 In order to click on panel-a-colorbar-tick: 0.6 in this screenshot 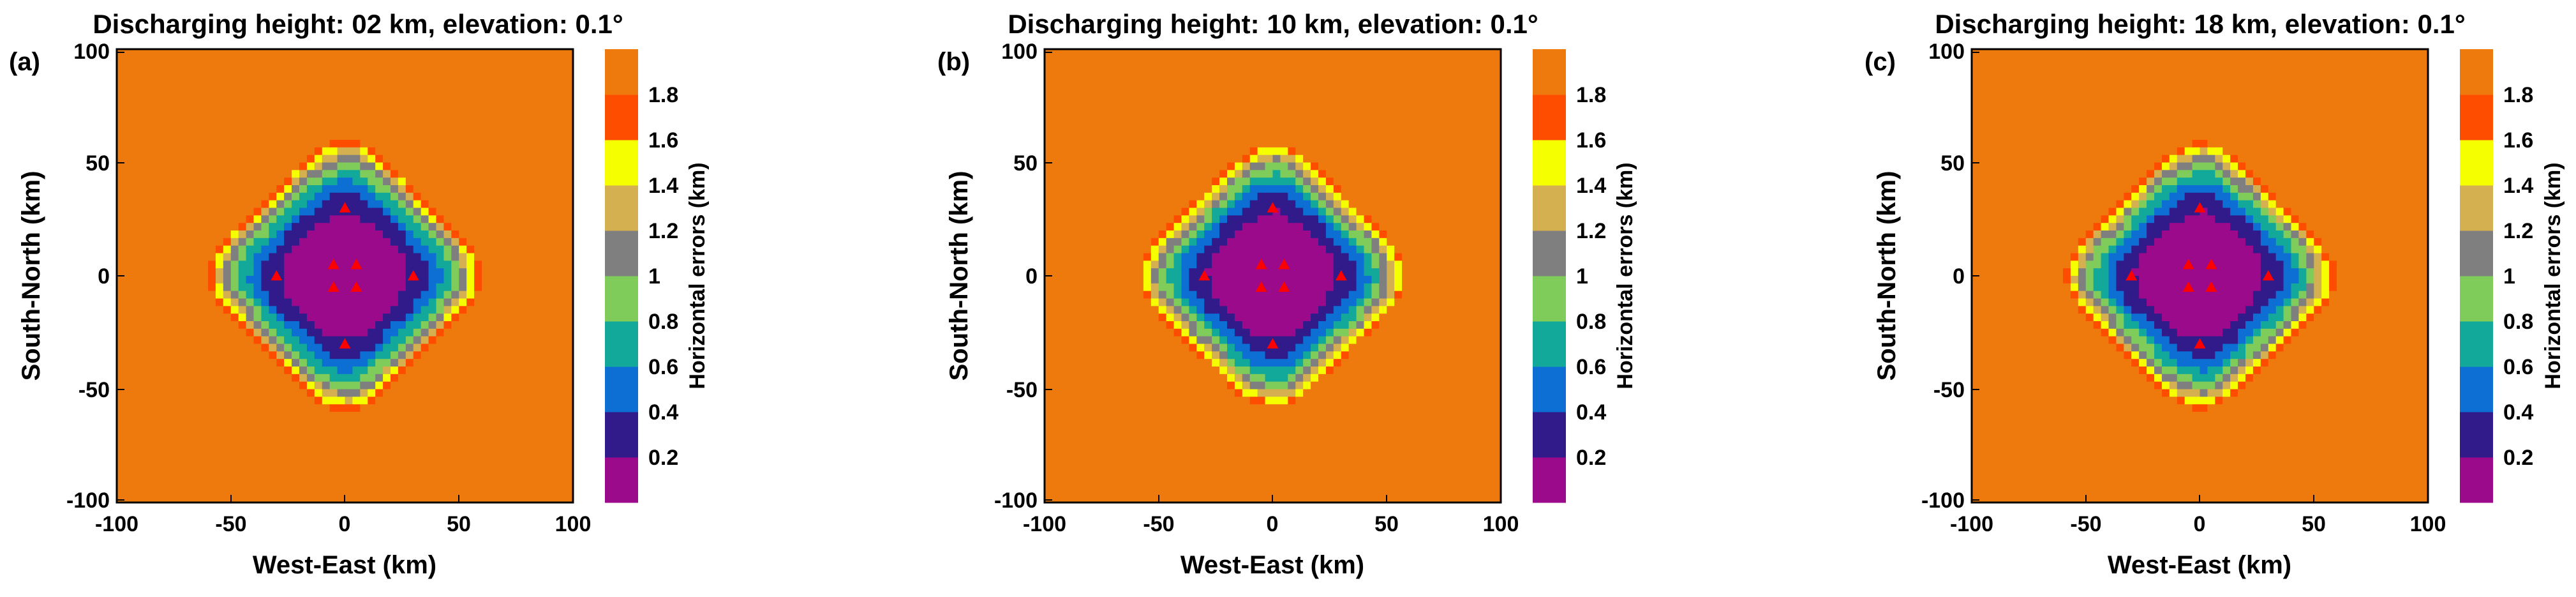, I will do `click(663, 367)`.